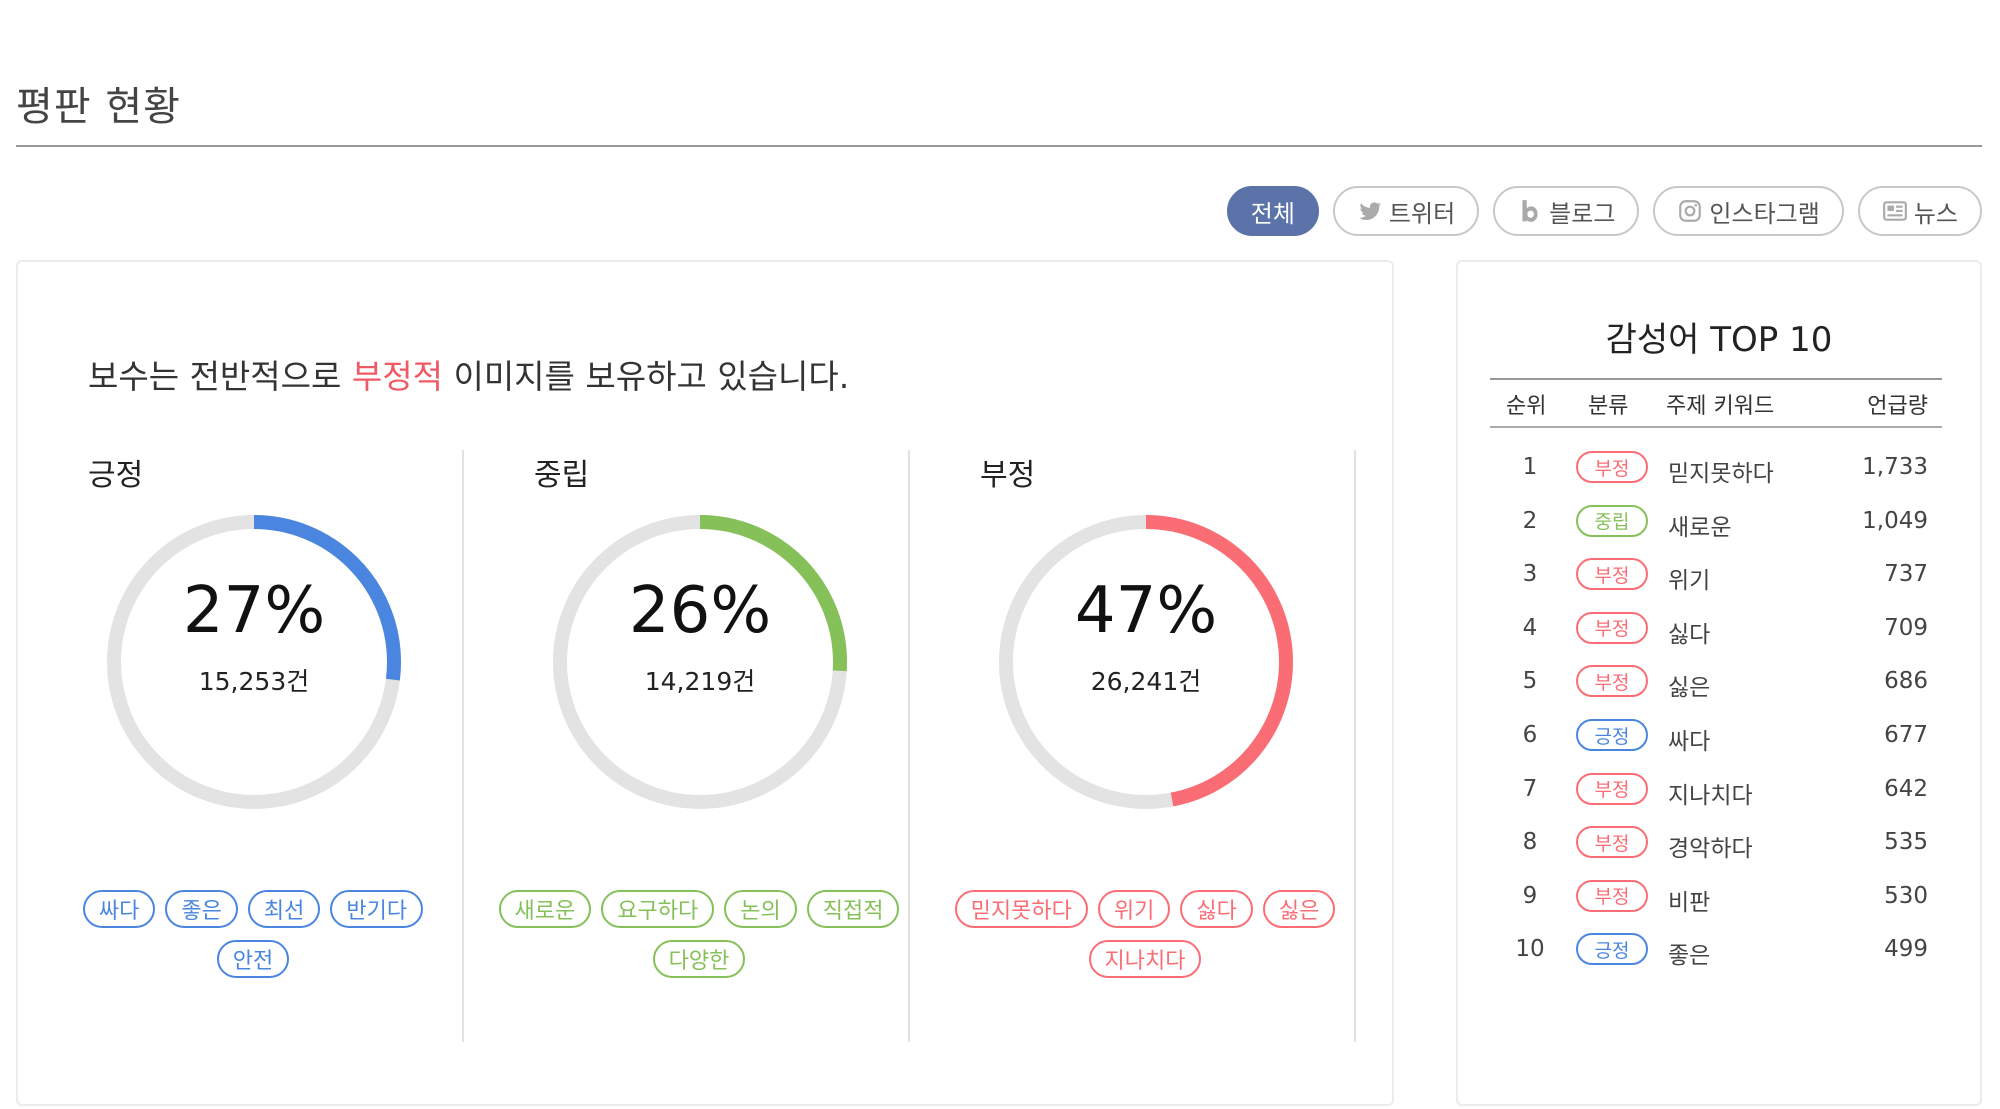  I want to click on header-rank: 순위, so click(1526, 406).